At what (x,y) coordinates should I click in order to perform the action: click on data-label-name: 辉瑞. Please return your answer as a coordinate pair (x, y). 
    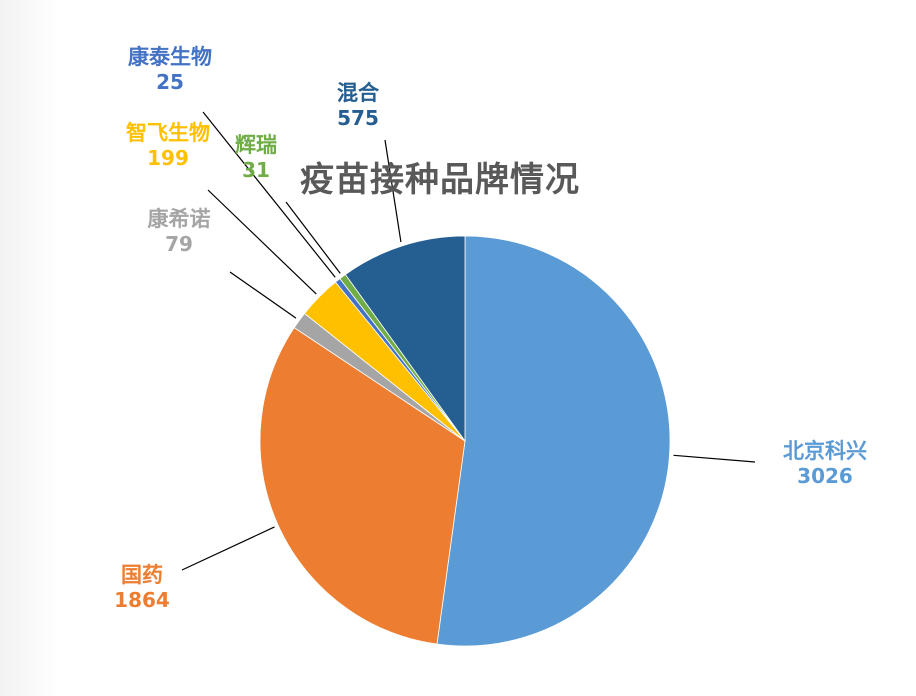
    Looking at the image, I should click on (256, 145).